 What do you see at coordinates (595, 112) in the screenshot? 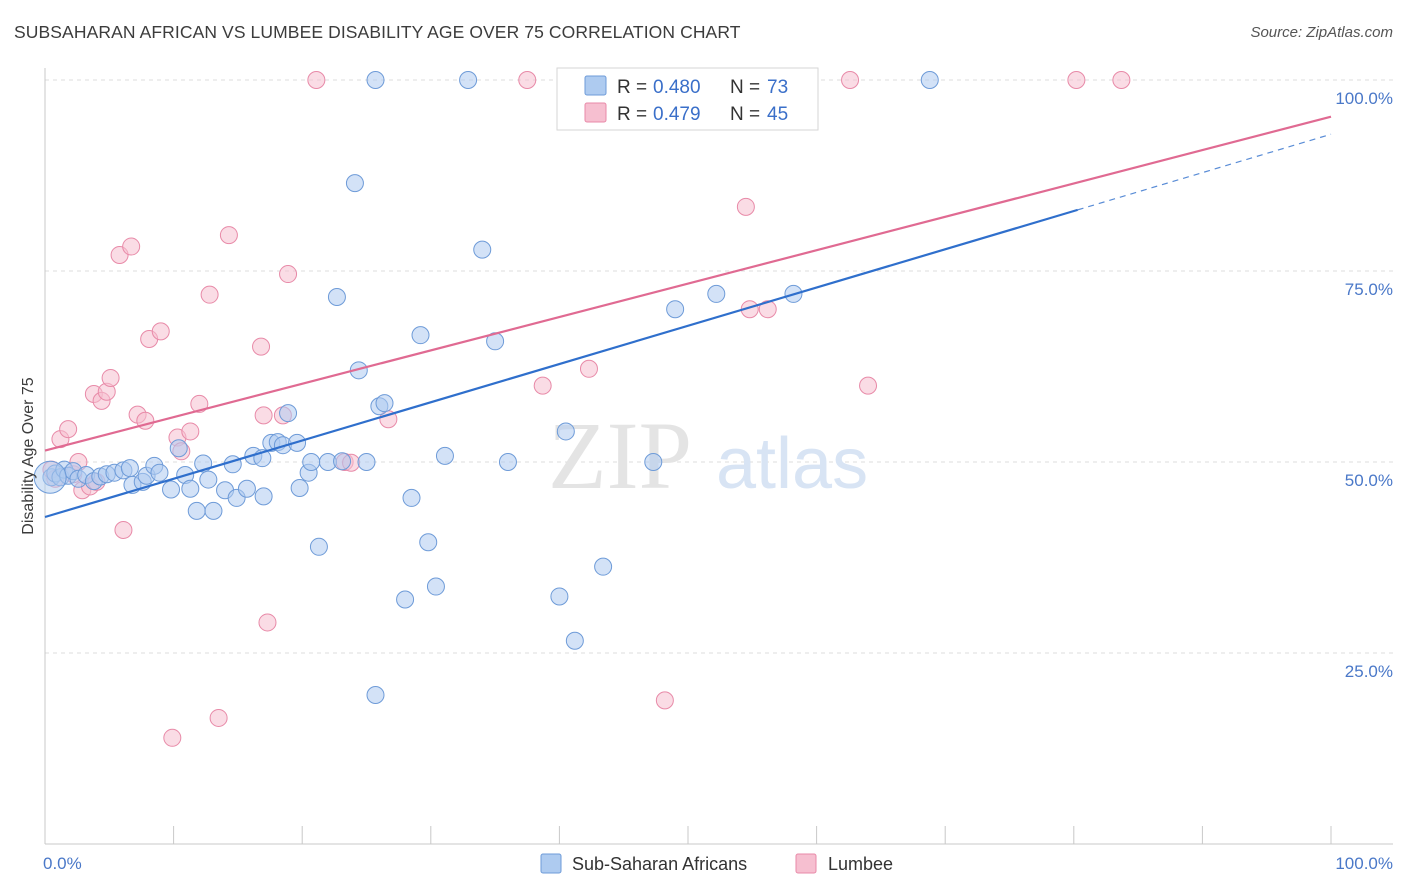
I see `legend-swatch-pink` at bounding box center [595, 112].